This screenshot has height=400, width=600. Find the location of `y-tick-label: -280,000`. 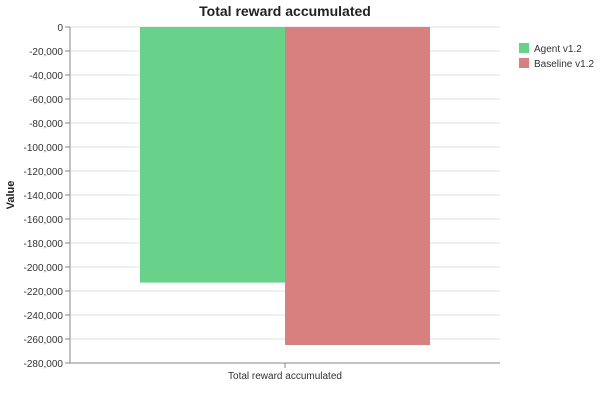

y-tick-label: -280,000 is located at coordinates (44, 364).